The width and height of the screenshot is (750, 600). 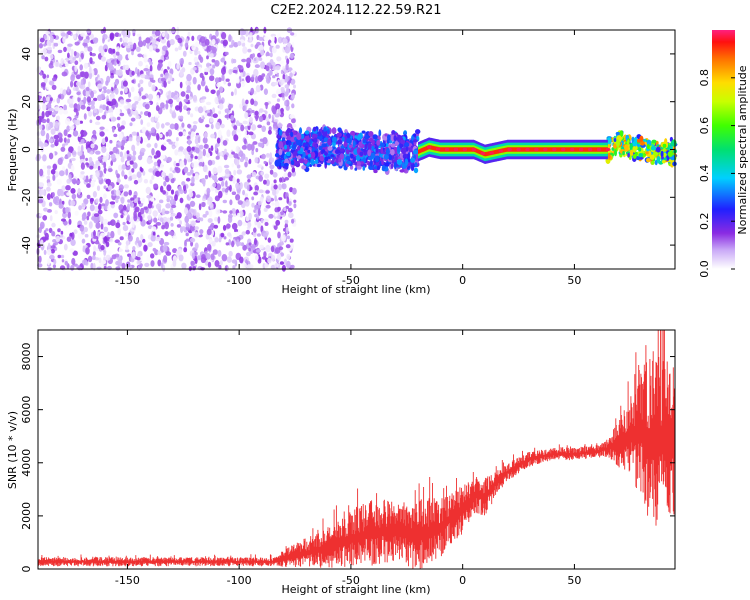 What do you see at coordinates (355, 289) in the screenshot?
I see `spectrogram-x-axis-title: Height of straight line (km)` at bounding box center [355, 289].